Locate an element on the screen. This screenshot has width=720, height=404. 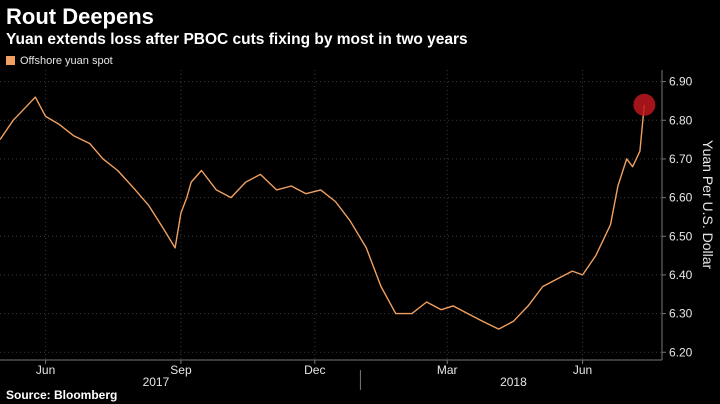
x-tick-label-3: Mar is located at coordinates (447, 370).